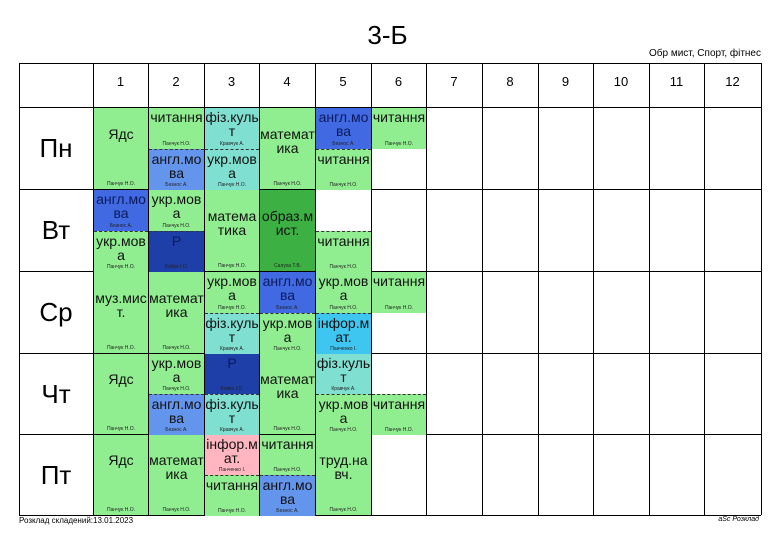  Describe the element at coordinates (56, 393) in the screenshot. I see `day-label: Чт` at that location.